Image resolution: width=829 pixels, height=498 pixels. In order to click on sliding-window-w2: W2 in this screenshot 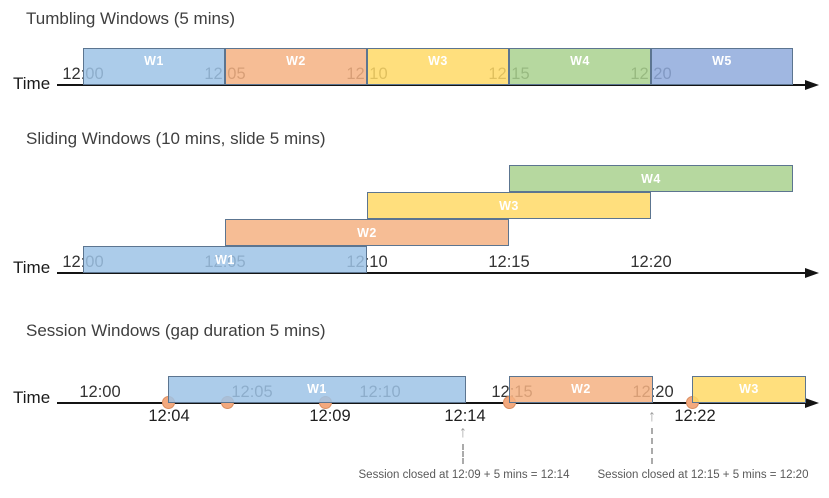, I will do `click(367, 232)`.